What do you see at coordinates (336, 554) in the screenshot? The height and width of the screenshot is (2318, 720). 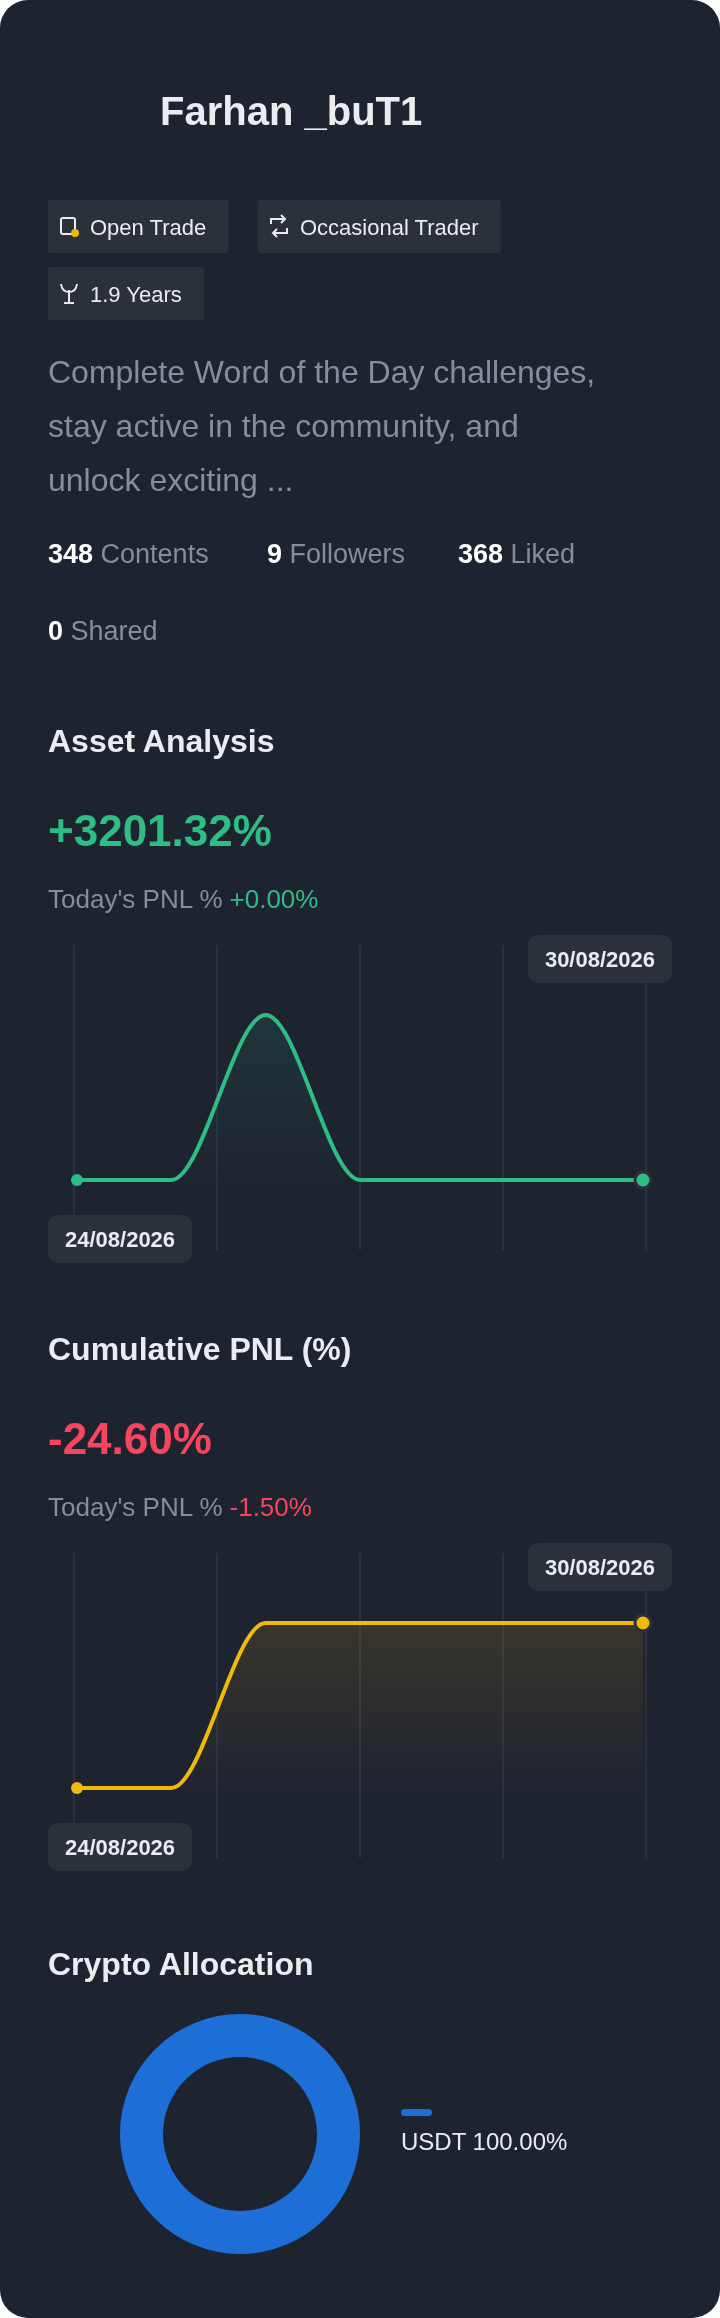 I see `text: 9 Followers` at bounding box center [336, 554].